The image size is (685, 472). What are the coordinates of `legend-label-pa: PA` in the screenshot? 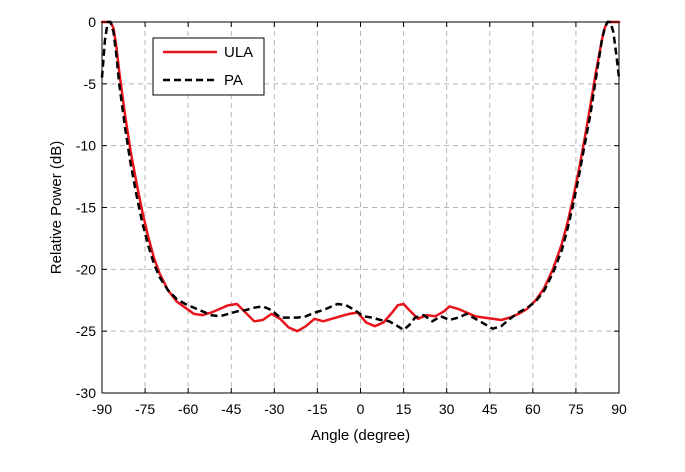 It's located at (233, 80).